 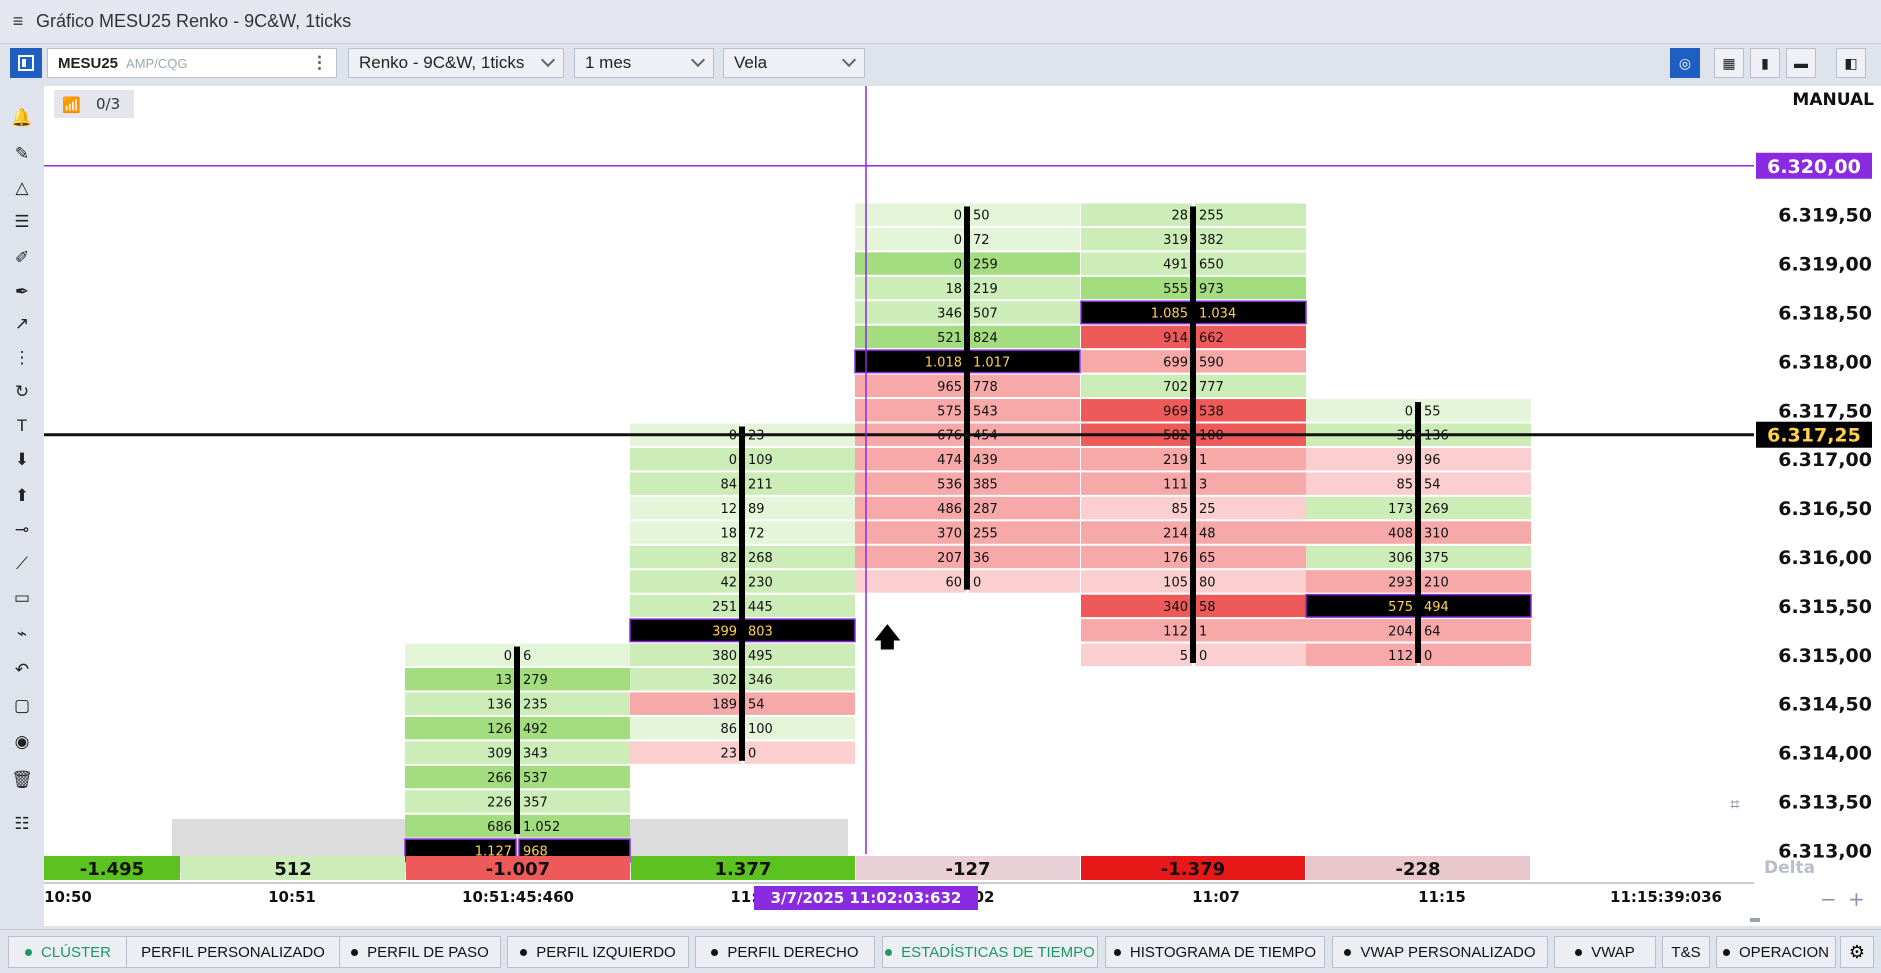 What do you see at coordinates (1735, 805) in the screenshot?
I see `chart-settings-icon: ⌗` at bounding box center [1735, 805].